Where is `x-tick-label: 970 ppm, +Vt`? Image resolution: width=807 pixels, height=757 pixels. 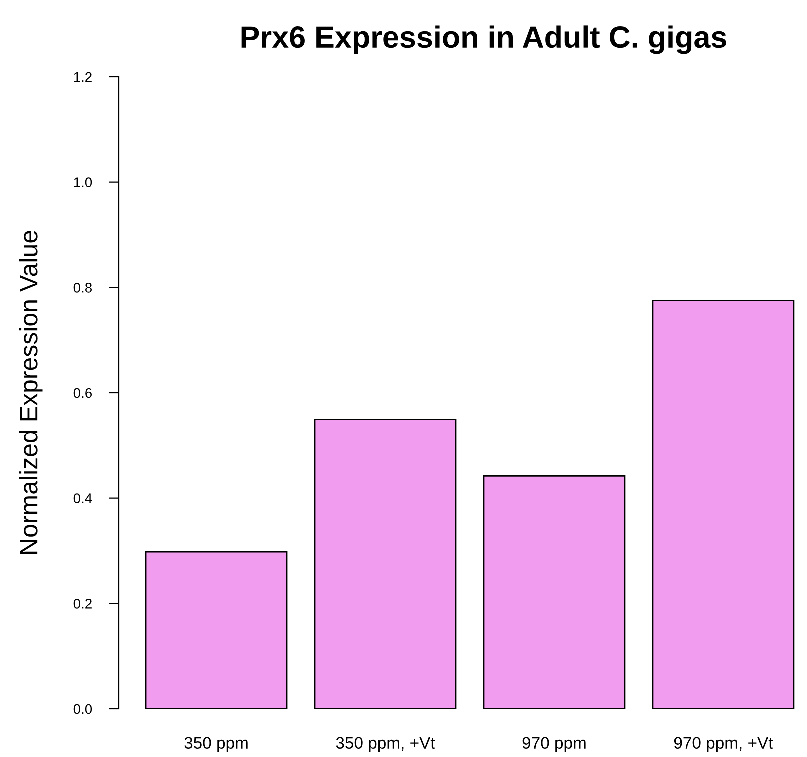 x-tick-label: 970 ppm, +Vt is located at coordinates (724, 744).